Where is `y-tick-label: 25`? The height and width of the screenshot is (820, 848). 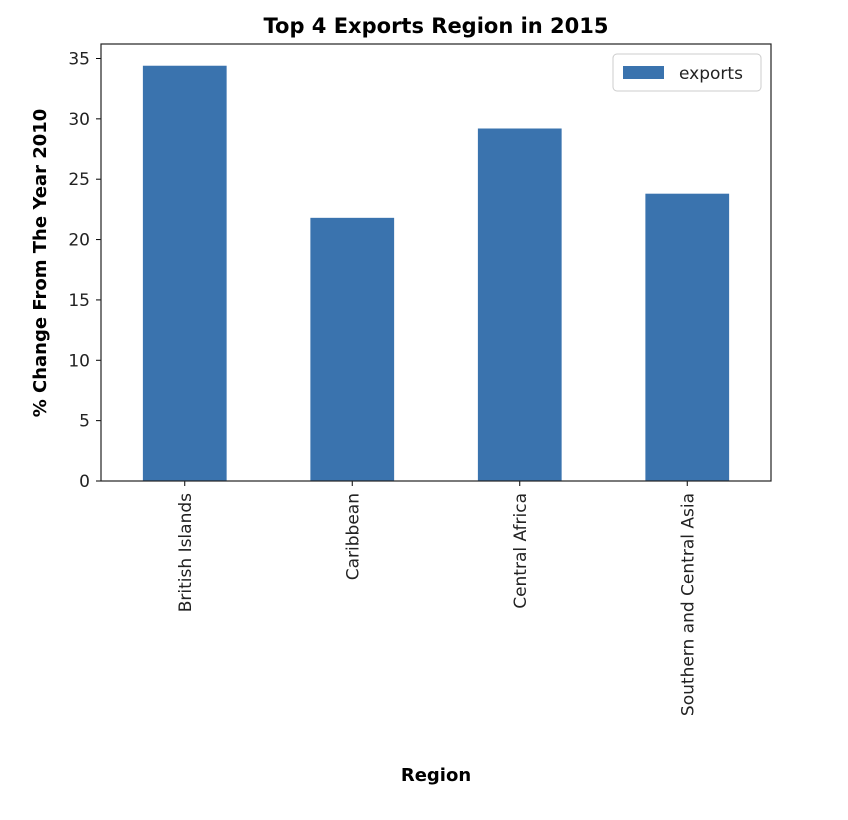 y-tick-label: 25 is located at coordinates (79, 180).